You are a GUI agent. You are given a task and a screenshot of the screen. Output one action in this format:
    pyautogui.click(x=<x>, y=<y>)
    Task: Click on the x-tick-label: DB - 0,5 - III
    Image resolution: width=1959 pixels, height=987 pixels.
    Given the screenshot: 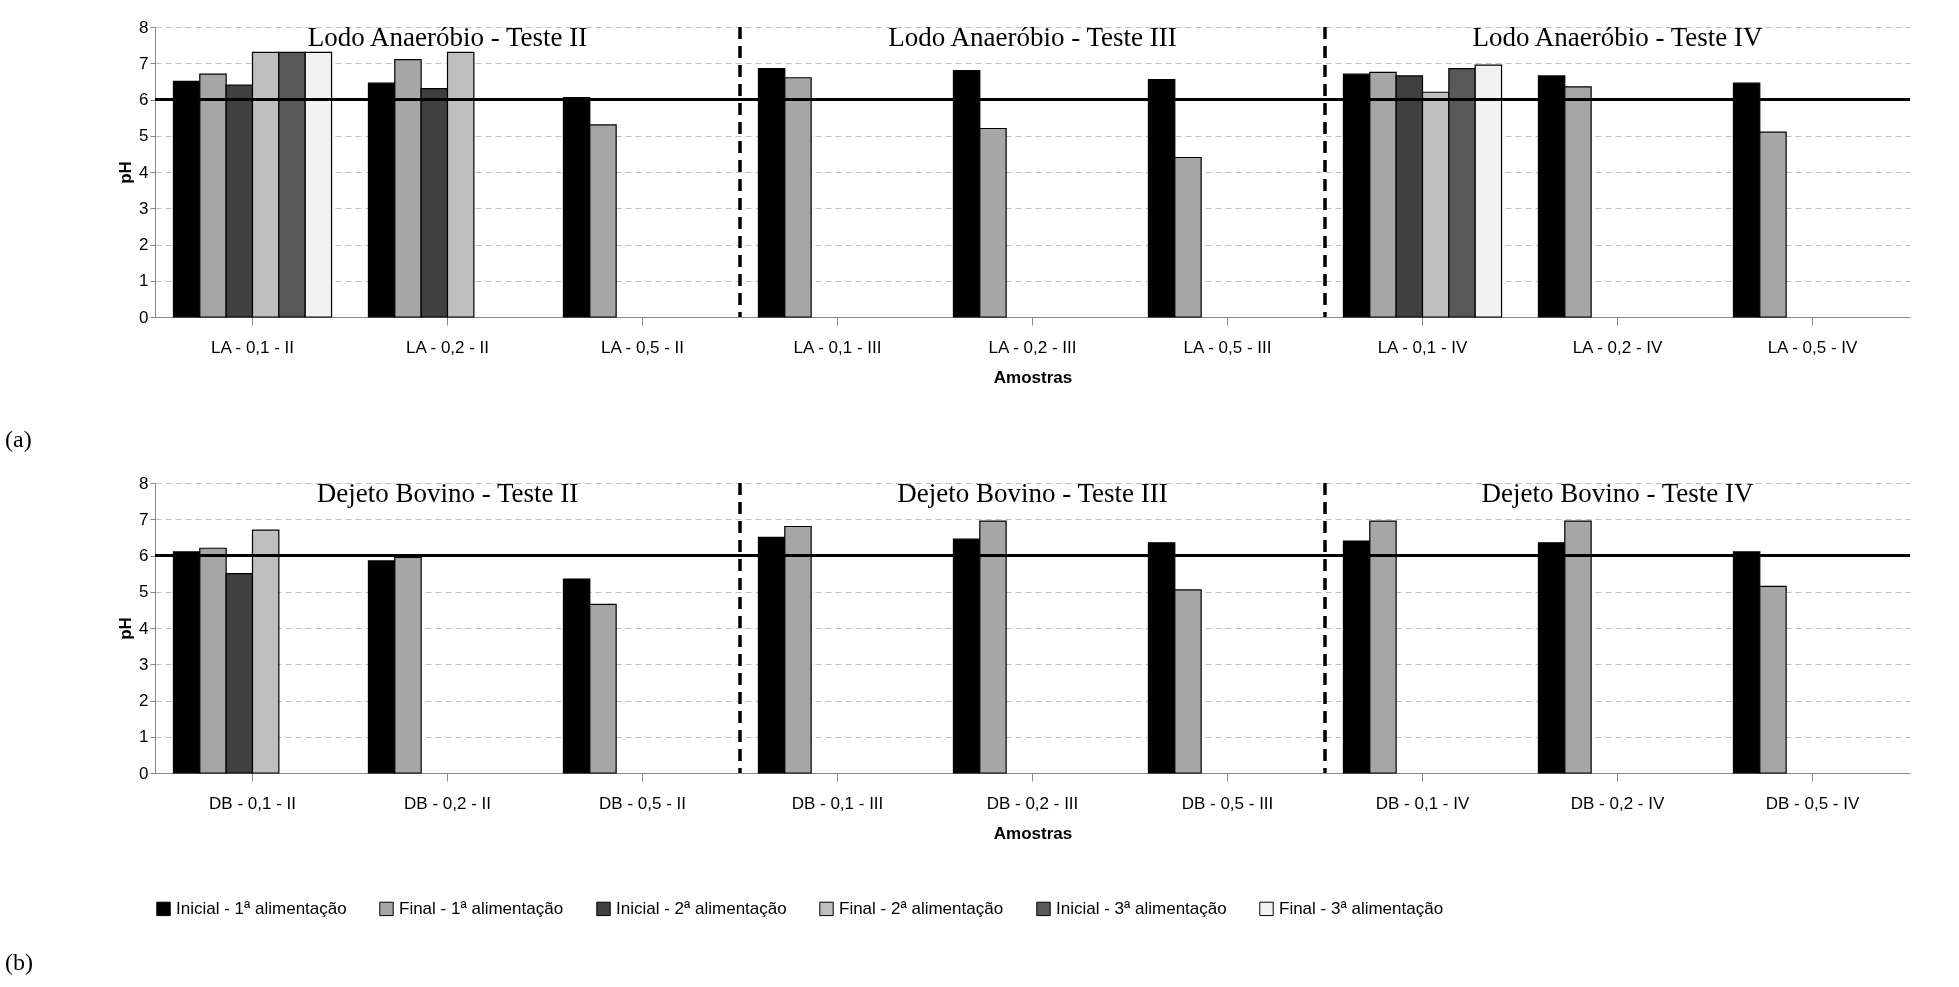 What is the action you would take?
    pyautogui.click(x=1227, y=803)
    